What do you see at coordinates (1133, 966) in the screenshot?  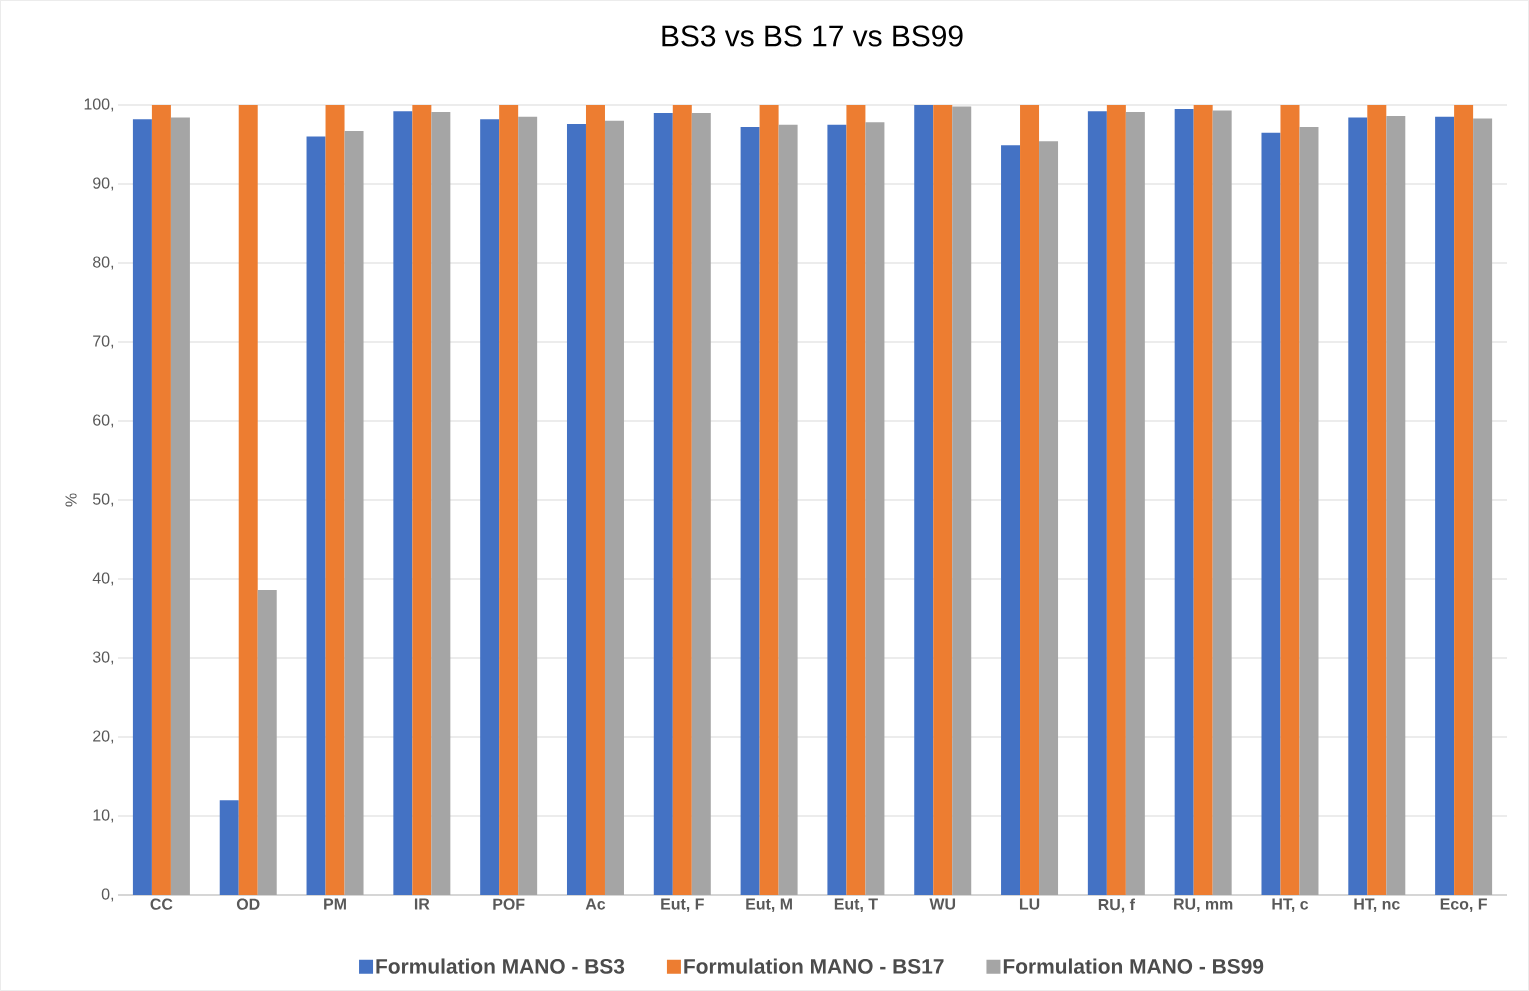 I see `legend-label: Formulation MANO - BS99` at bounding box center [1133, 966].